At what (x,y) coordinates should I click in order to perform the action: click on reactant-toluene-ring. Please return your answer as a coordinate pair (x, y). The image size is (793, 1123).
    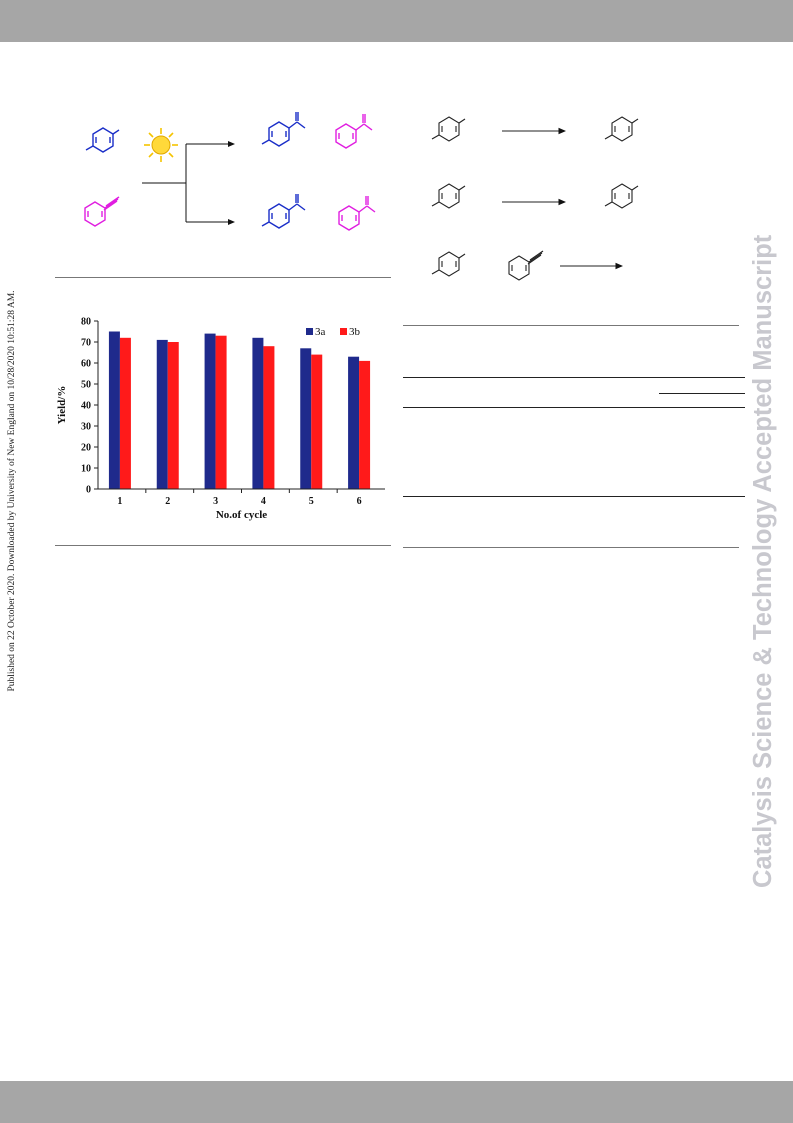
    Looking at the image, I should click on (102, 140).